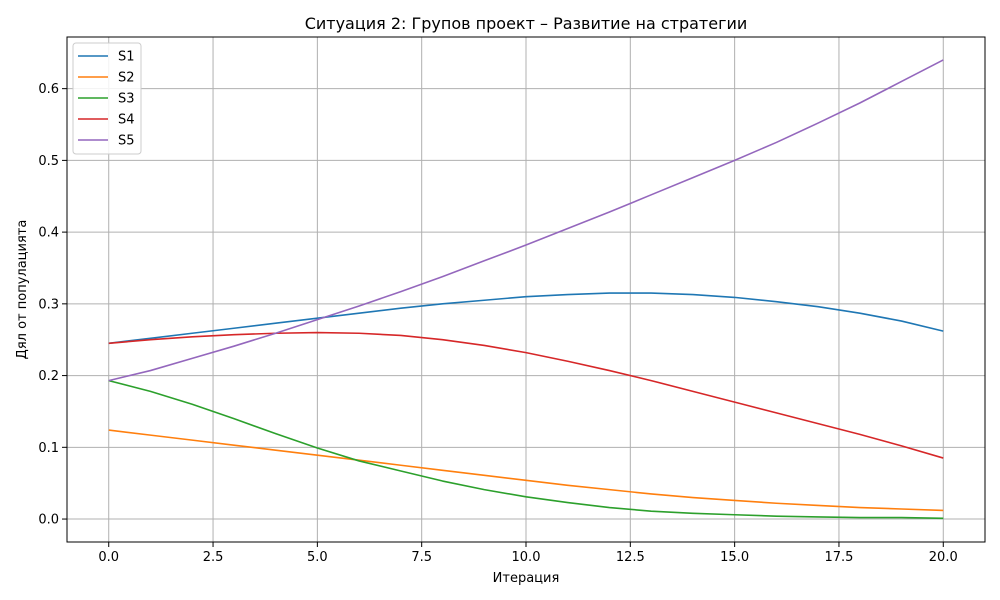  Describe the element at coordinates (526, 578) in the screenshot. I see `x-axis-label: Итерация` at that location.